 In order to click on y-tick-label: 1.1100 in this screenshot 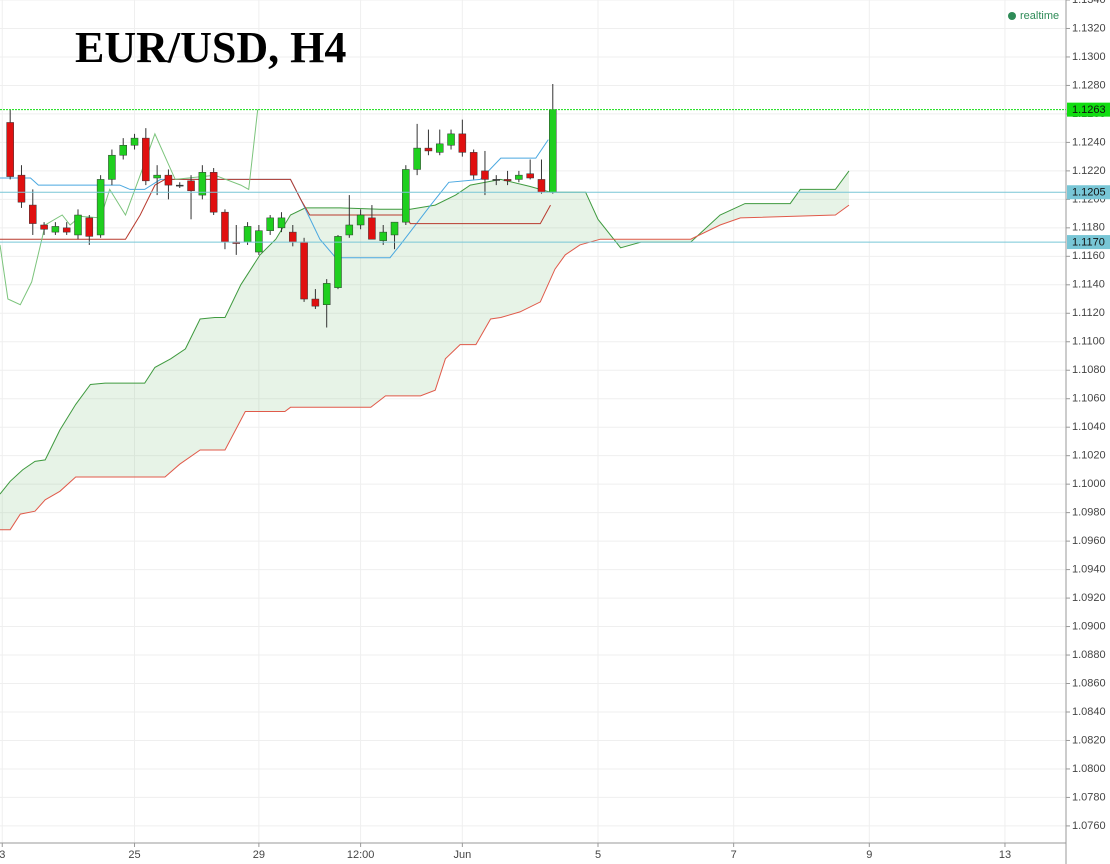, I will do `click(1088, 342)`.